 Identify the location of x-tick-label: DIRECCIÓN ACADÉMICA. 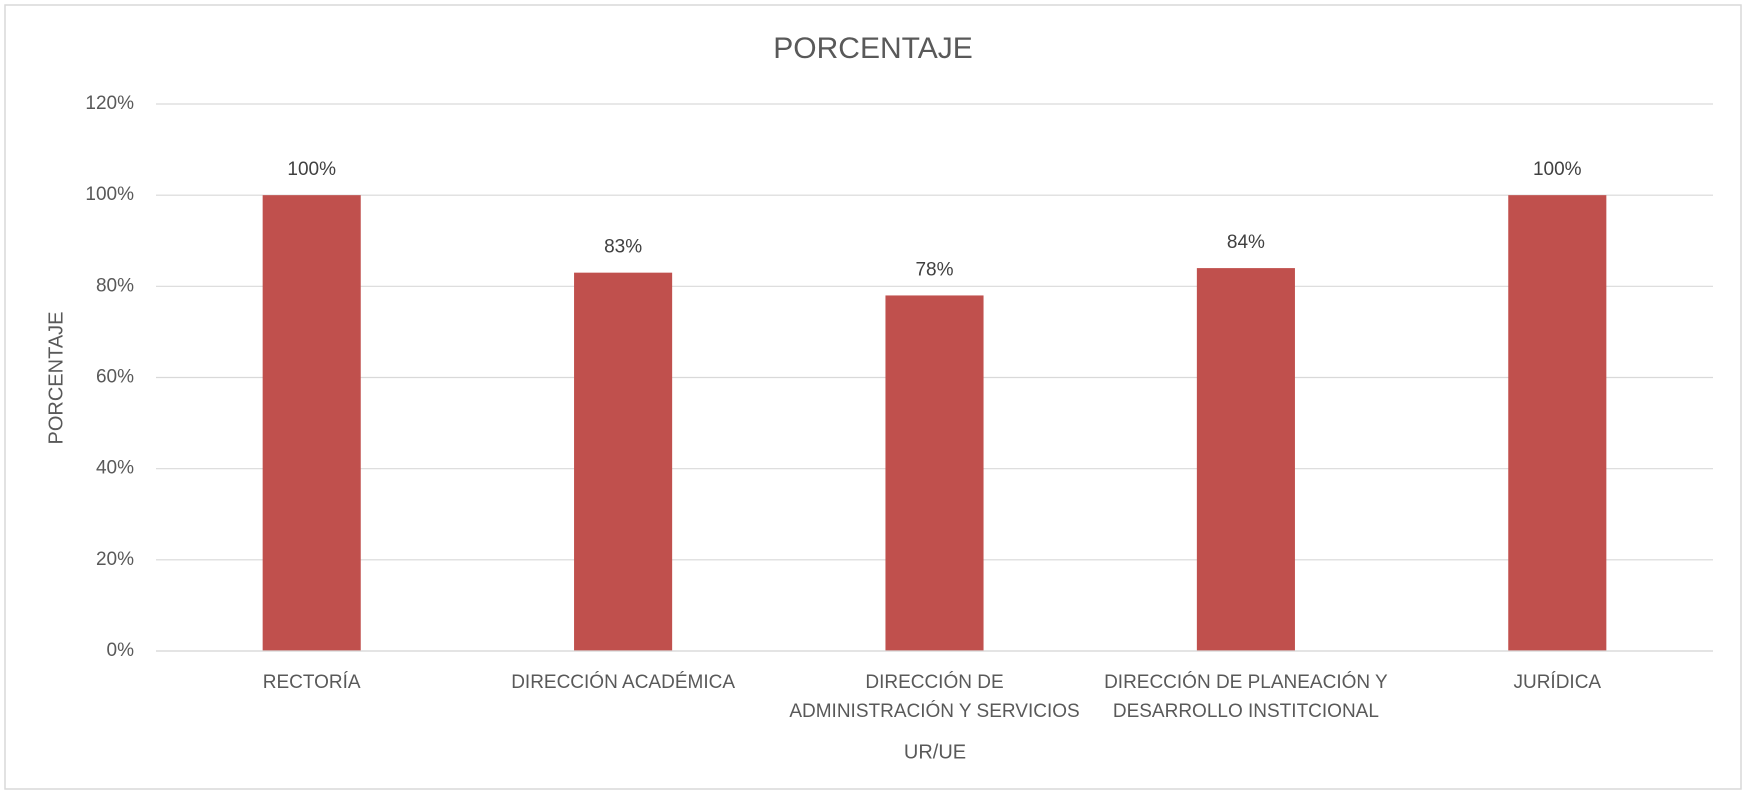
(623, 682).